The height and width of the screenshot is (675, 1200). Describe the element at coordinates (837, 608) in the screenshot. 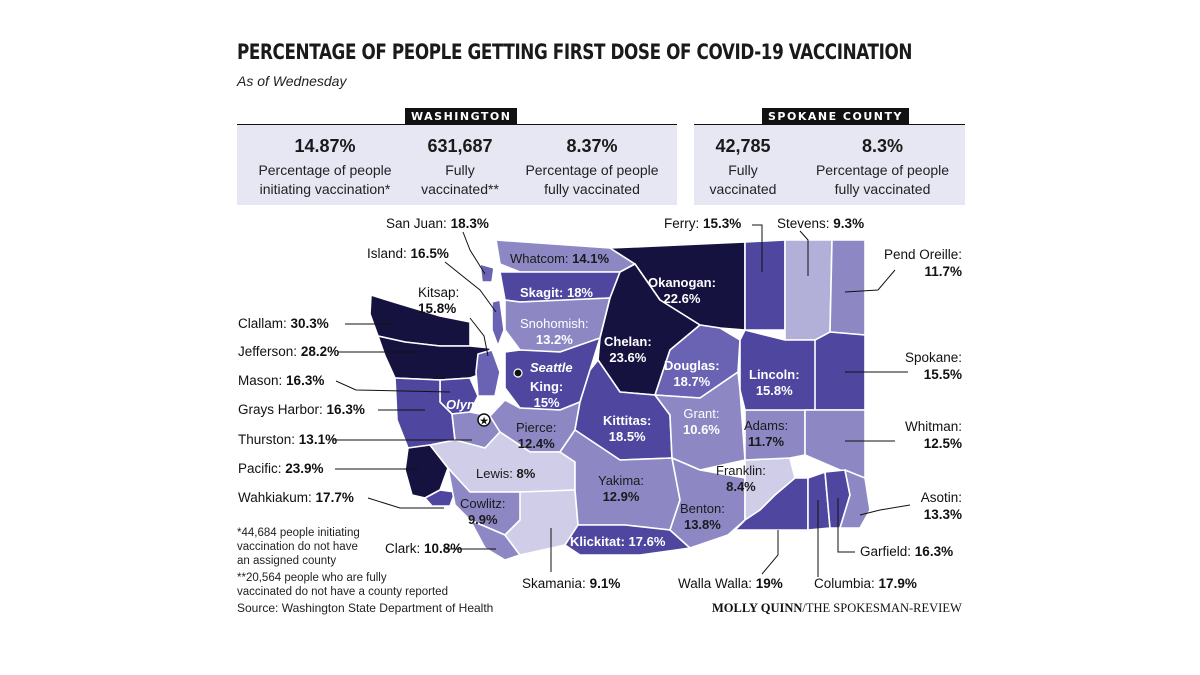

I see `credit-line: MOLLY QUINN/THE SPOKESMAN-REVIEW` at that location.